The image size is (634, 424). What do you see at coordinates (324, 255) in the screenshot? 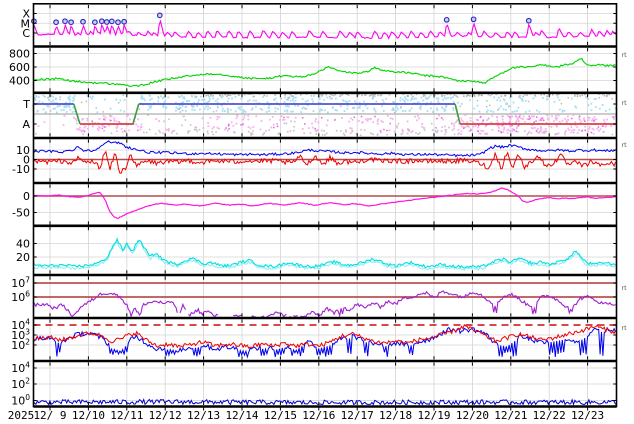
I see `series-density-b` at bounding box center [324, 255].